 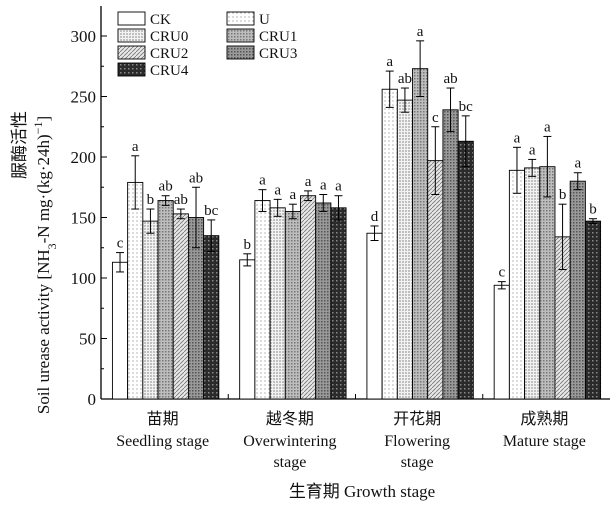 I want to click on category-label-en: Seedling stage, so click(x=162, y=441).